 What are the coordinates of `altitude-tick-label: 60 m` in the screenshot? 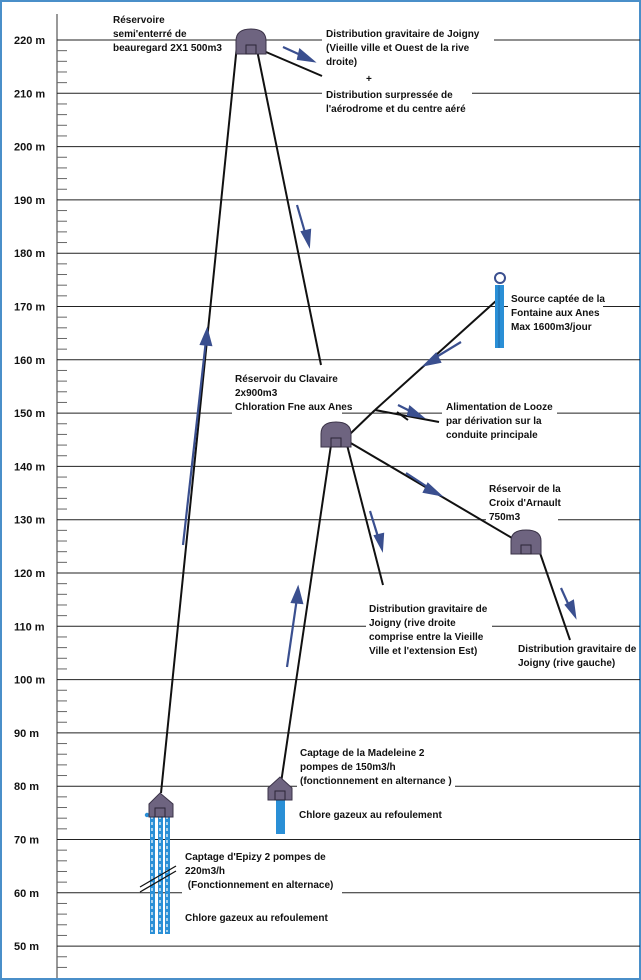 It's located at (26, 894).